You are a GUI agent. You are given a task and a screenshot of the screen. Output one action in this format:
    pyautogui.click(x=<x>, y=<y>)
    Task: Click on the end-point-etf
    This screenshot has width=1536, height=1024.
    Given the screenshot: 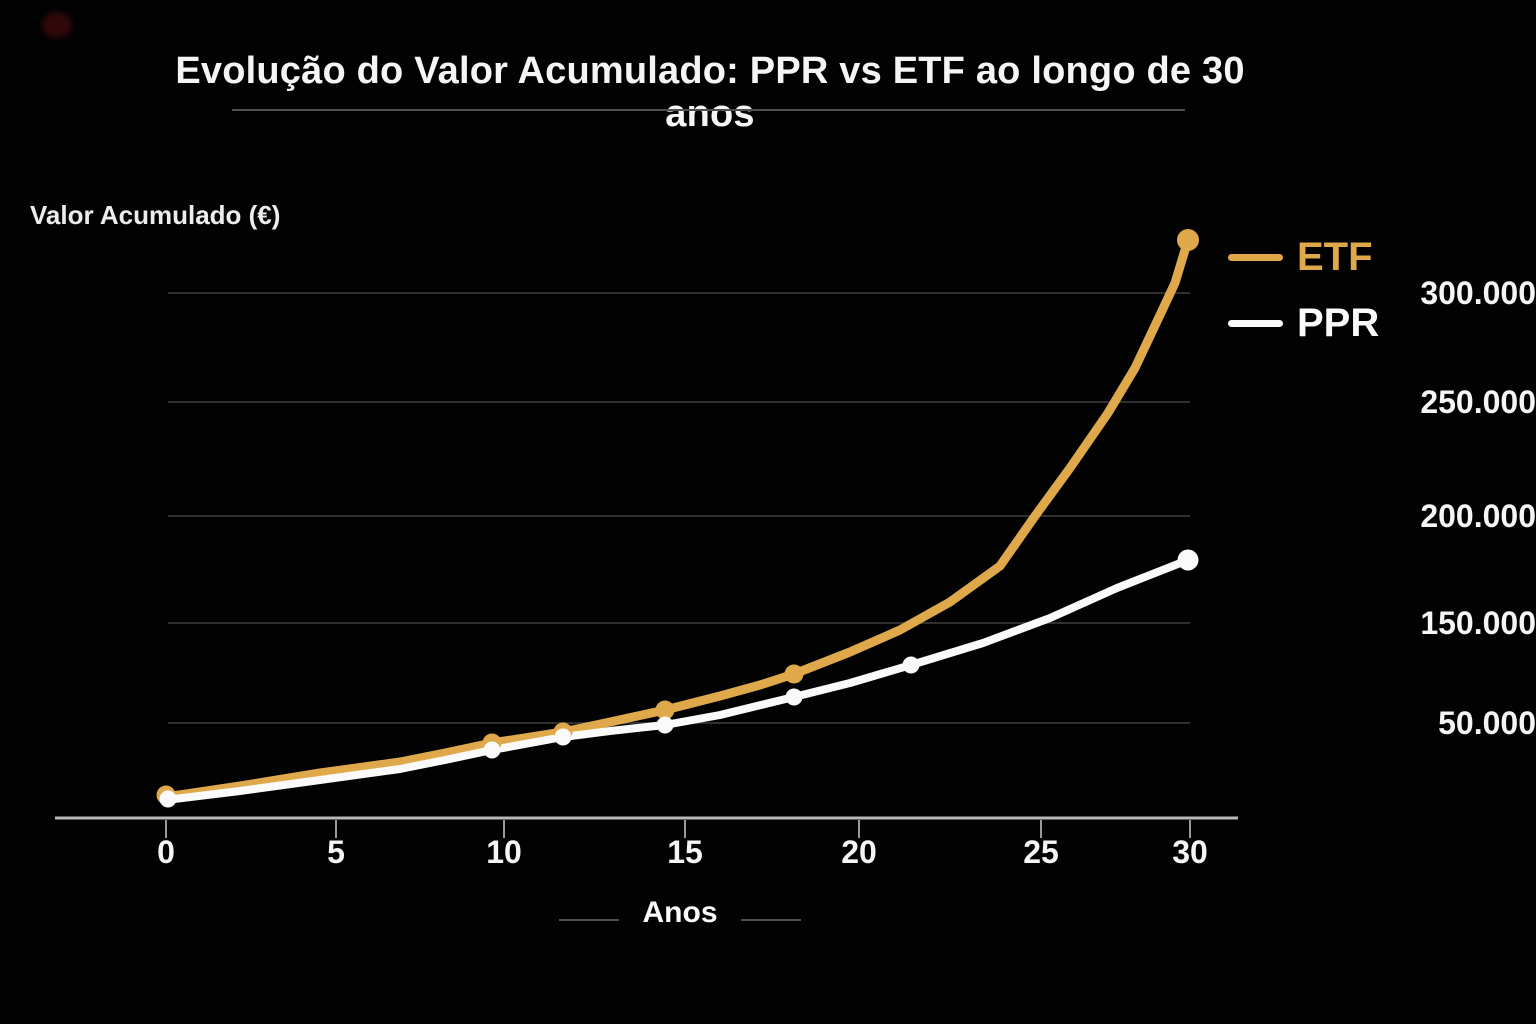 What is the action you would take?
    pyautogui.click(x=1188, y=240)
    